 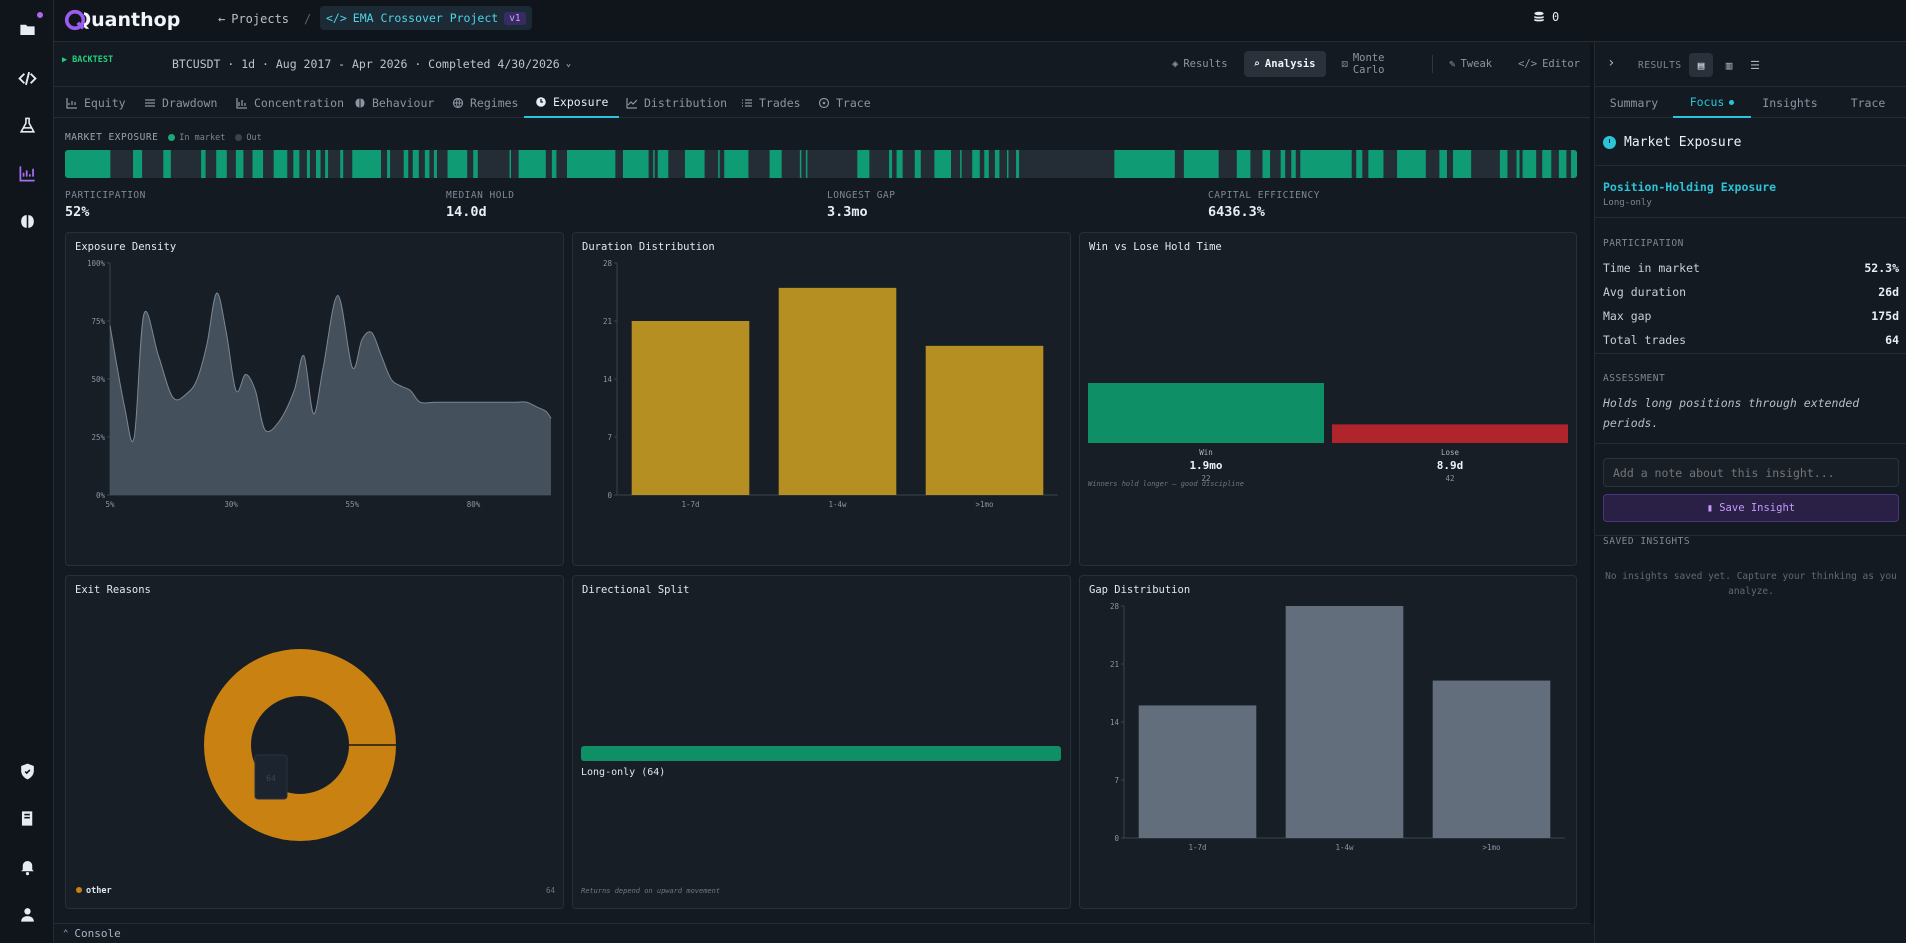 What do you see at coordinates (1712, 103) in the screenshot?
I see `tab-focus: Focus` at bounding box center [1712, 103].